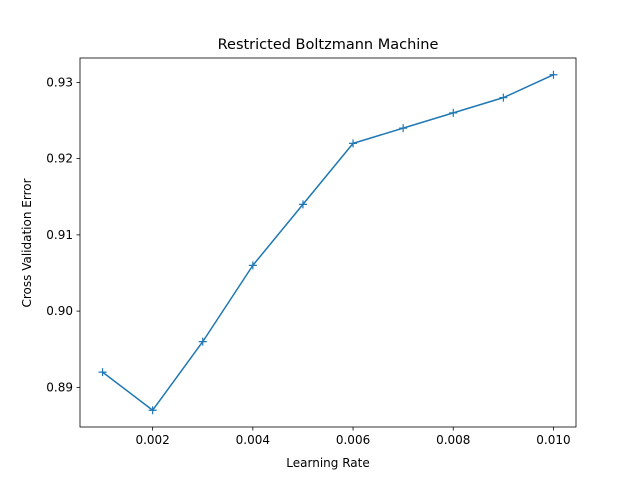 Image resolution: width=640 pixels, height=480 pixels. I want to click on y-tick-label: 0.92, so click(59, 159).